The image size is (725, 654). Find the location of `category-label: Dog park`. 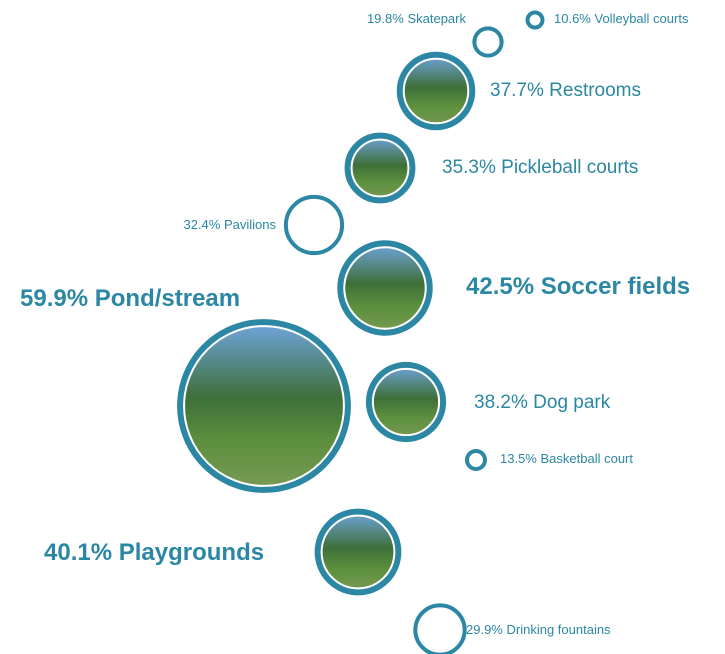

category-label: Dog park is located at coordinates (572, 402).